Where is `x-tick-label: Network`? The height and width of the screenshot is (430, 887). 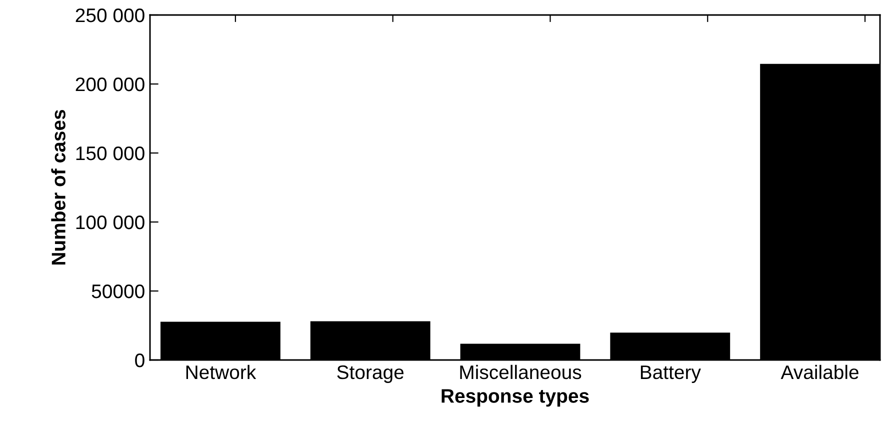 x-tick-label: Network is located at coordinates (221, 372).